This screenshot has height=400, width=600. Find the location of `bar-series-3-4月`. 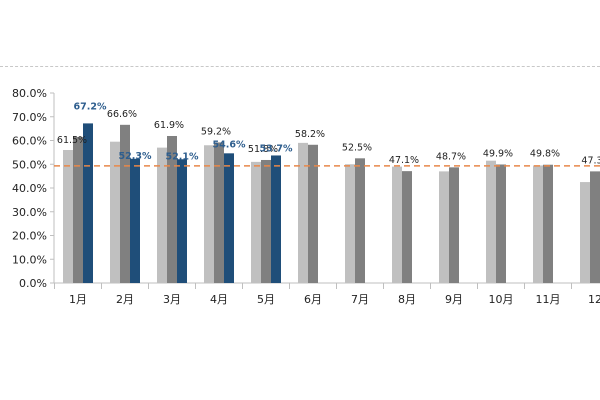

bar-series-3-4月 is located at coordinates (229, 218).